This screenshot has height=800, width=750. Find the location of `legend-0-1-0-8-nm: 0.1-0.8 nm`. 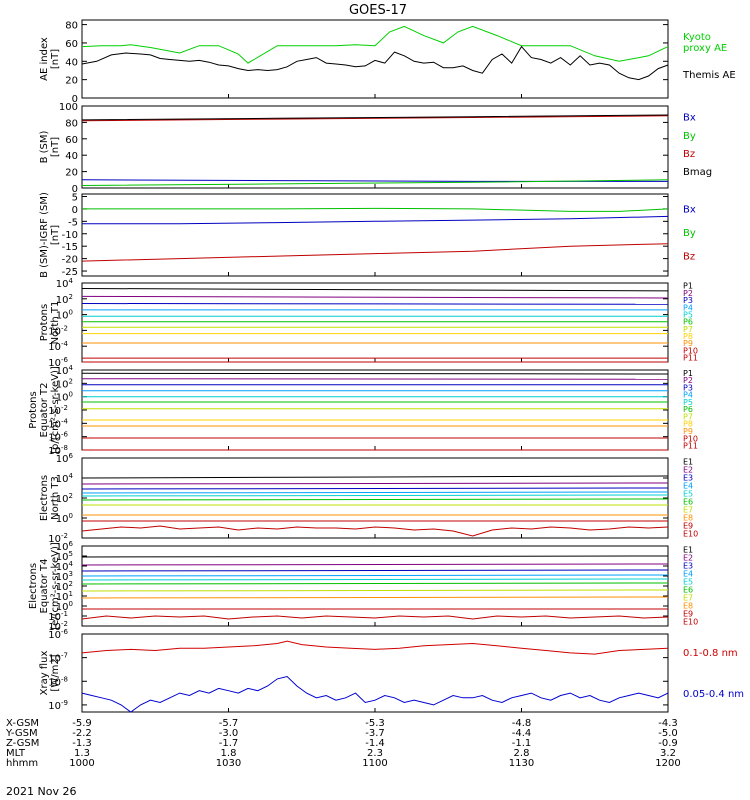

legend-0-1-0-8-nm: 0.1-0.8 nm is located at coordinates (710, 653).